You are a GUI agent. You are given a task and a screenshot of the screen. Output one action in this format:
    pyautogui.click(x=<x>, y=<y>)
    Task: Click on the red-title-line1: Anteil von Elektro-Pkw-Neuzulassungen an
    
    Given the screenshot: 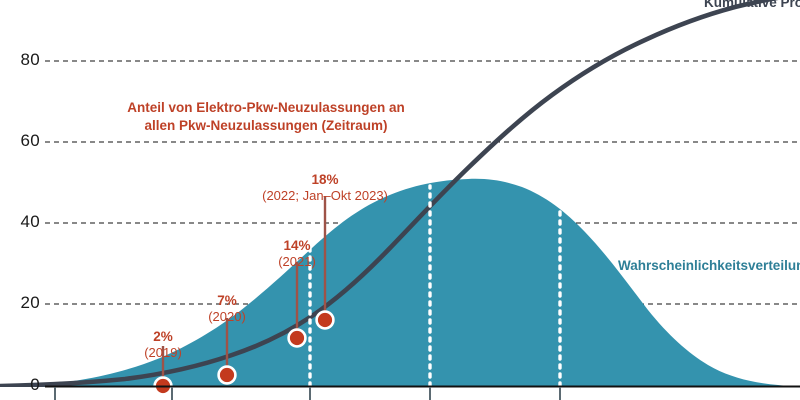 What is the action you would take?
    pyautogui.click(x=266, y=107)
    